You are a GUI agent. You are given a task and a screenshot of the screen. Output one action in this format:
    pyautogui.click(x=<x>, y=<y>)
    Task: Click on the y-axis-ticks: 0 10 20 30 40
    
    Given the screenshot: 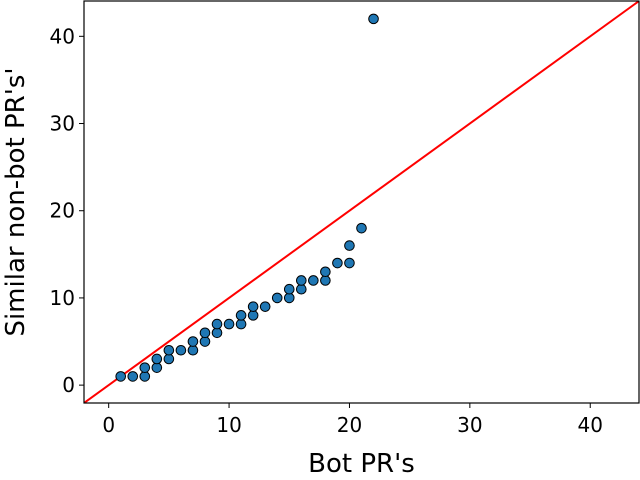 What is the action you would take?
    pyautogui.click(x=67, y=210)
    